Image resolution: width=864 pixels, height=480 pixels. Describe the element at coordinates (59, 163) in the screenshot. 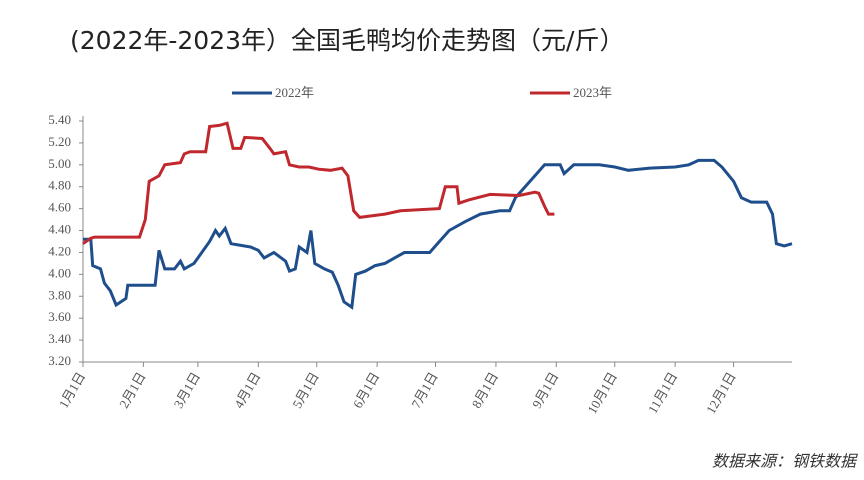

I see `y-tick-label: 5.00` at that location.